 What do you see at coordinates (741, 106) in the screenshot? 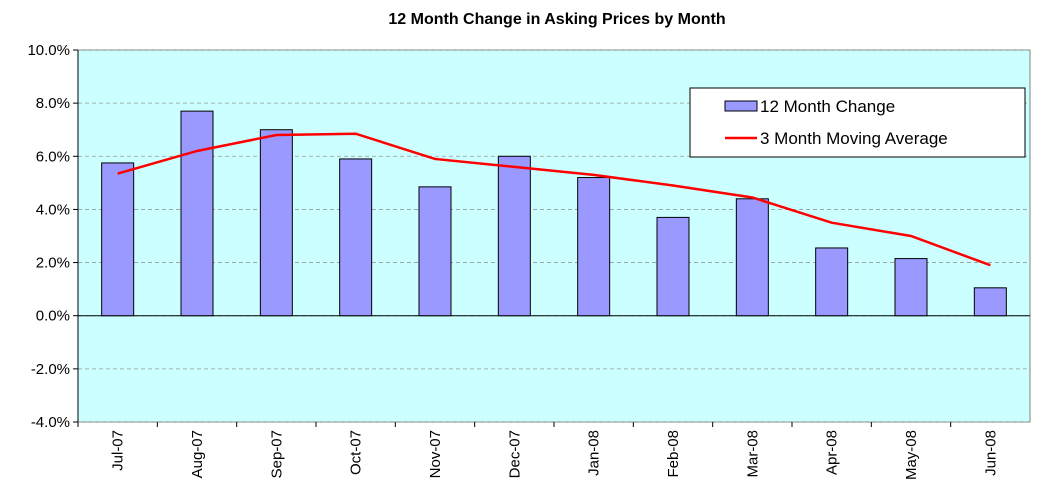
I see `legend-swatch` at bounding box center [741, 106].